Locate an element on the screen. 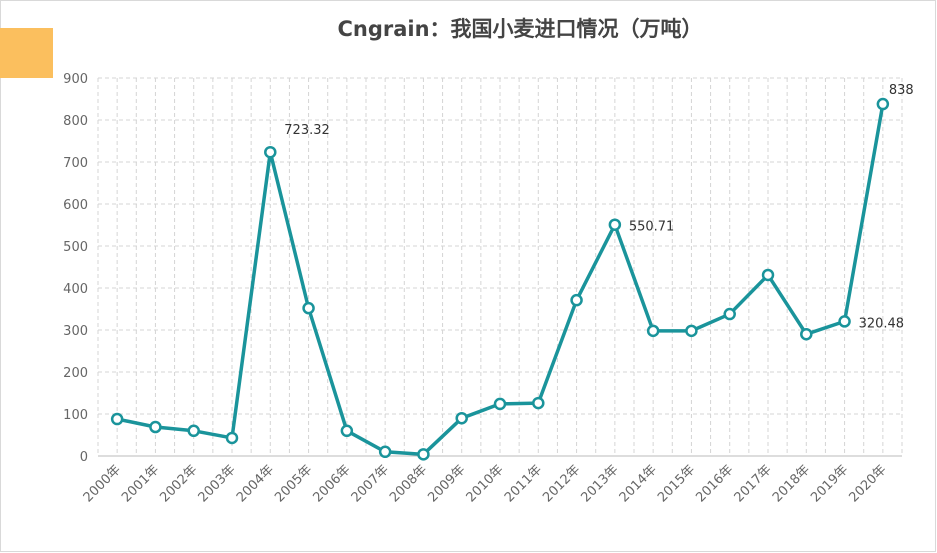 Image resolution: width=937 pixels, height=553 pixels. decoration is located at coordinates (26, 53).